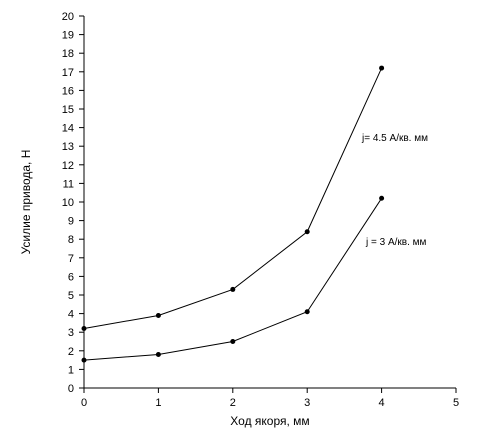  I want to click on y-tick-label: 14, so click(68, 129).